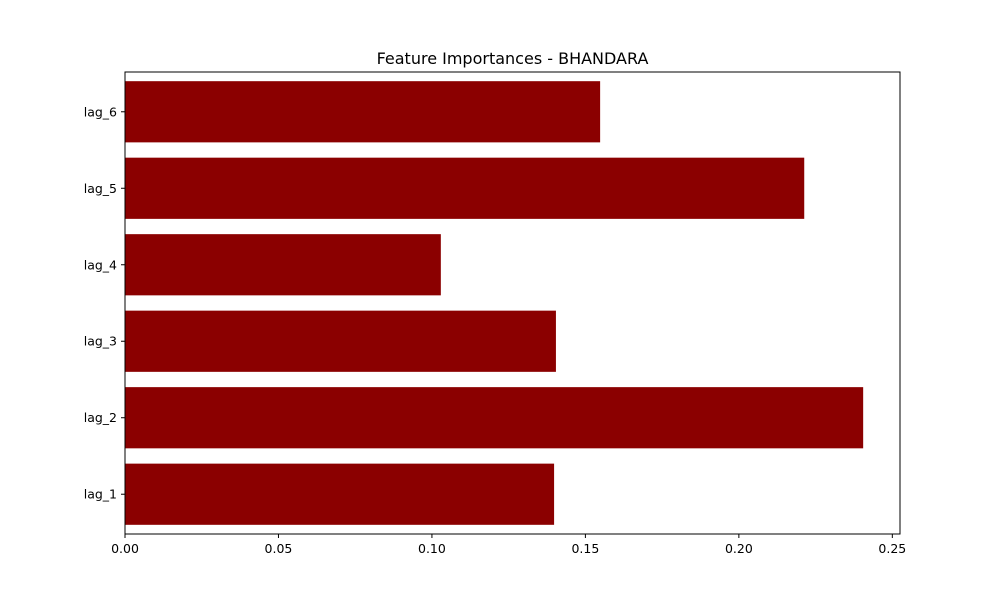 This screenshot has width=1000, height=600. Describe the element at coordinates (125, 548) in the screenshot. I see `x-tick-label: 0.00` at that location.